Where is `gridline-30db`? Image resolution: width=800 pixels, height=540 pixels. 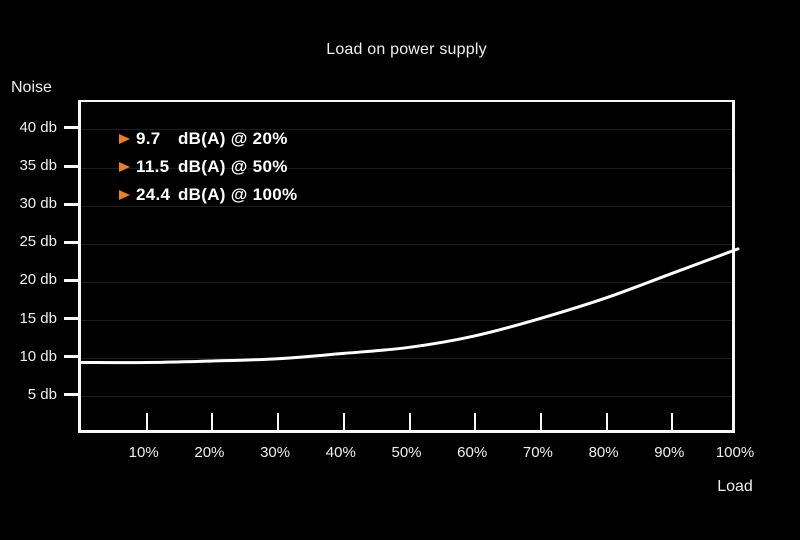
gridline-30db is located at coordinates (406, 206).